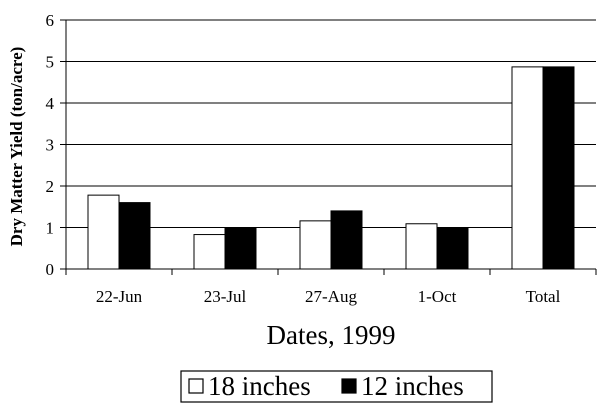  Describe the element at coordinates (452, 248) in the screenshot. I see `bar-12-inches-1-Oct` at that location.